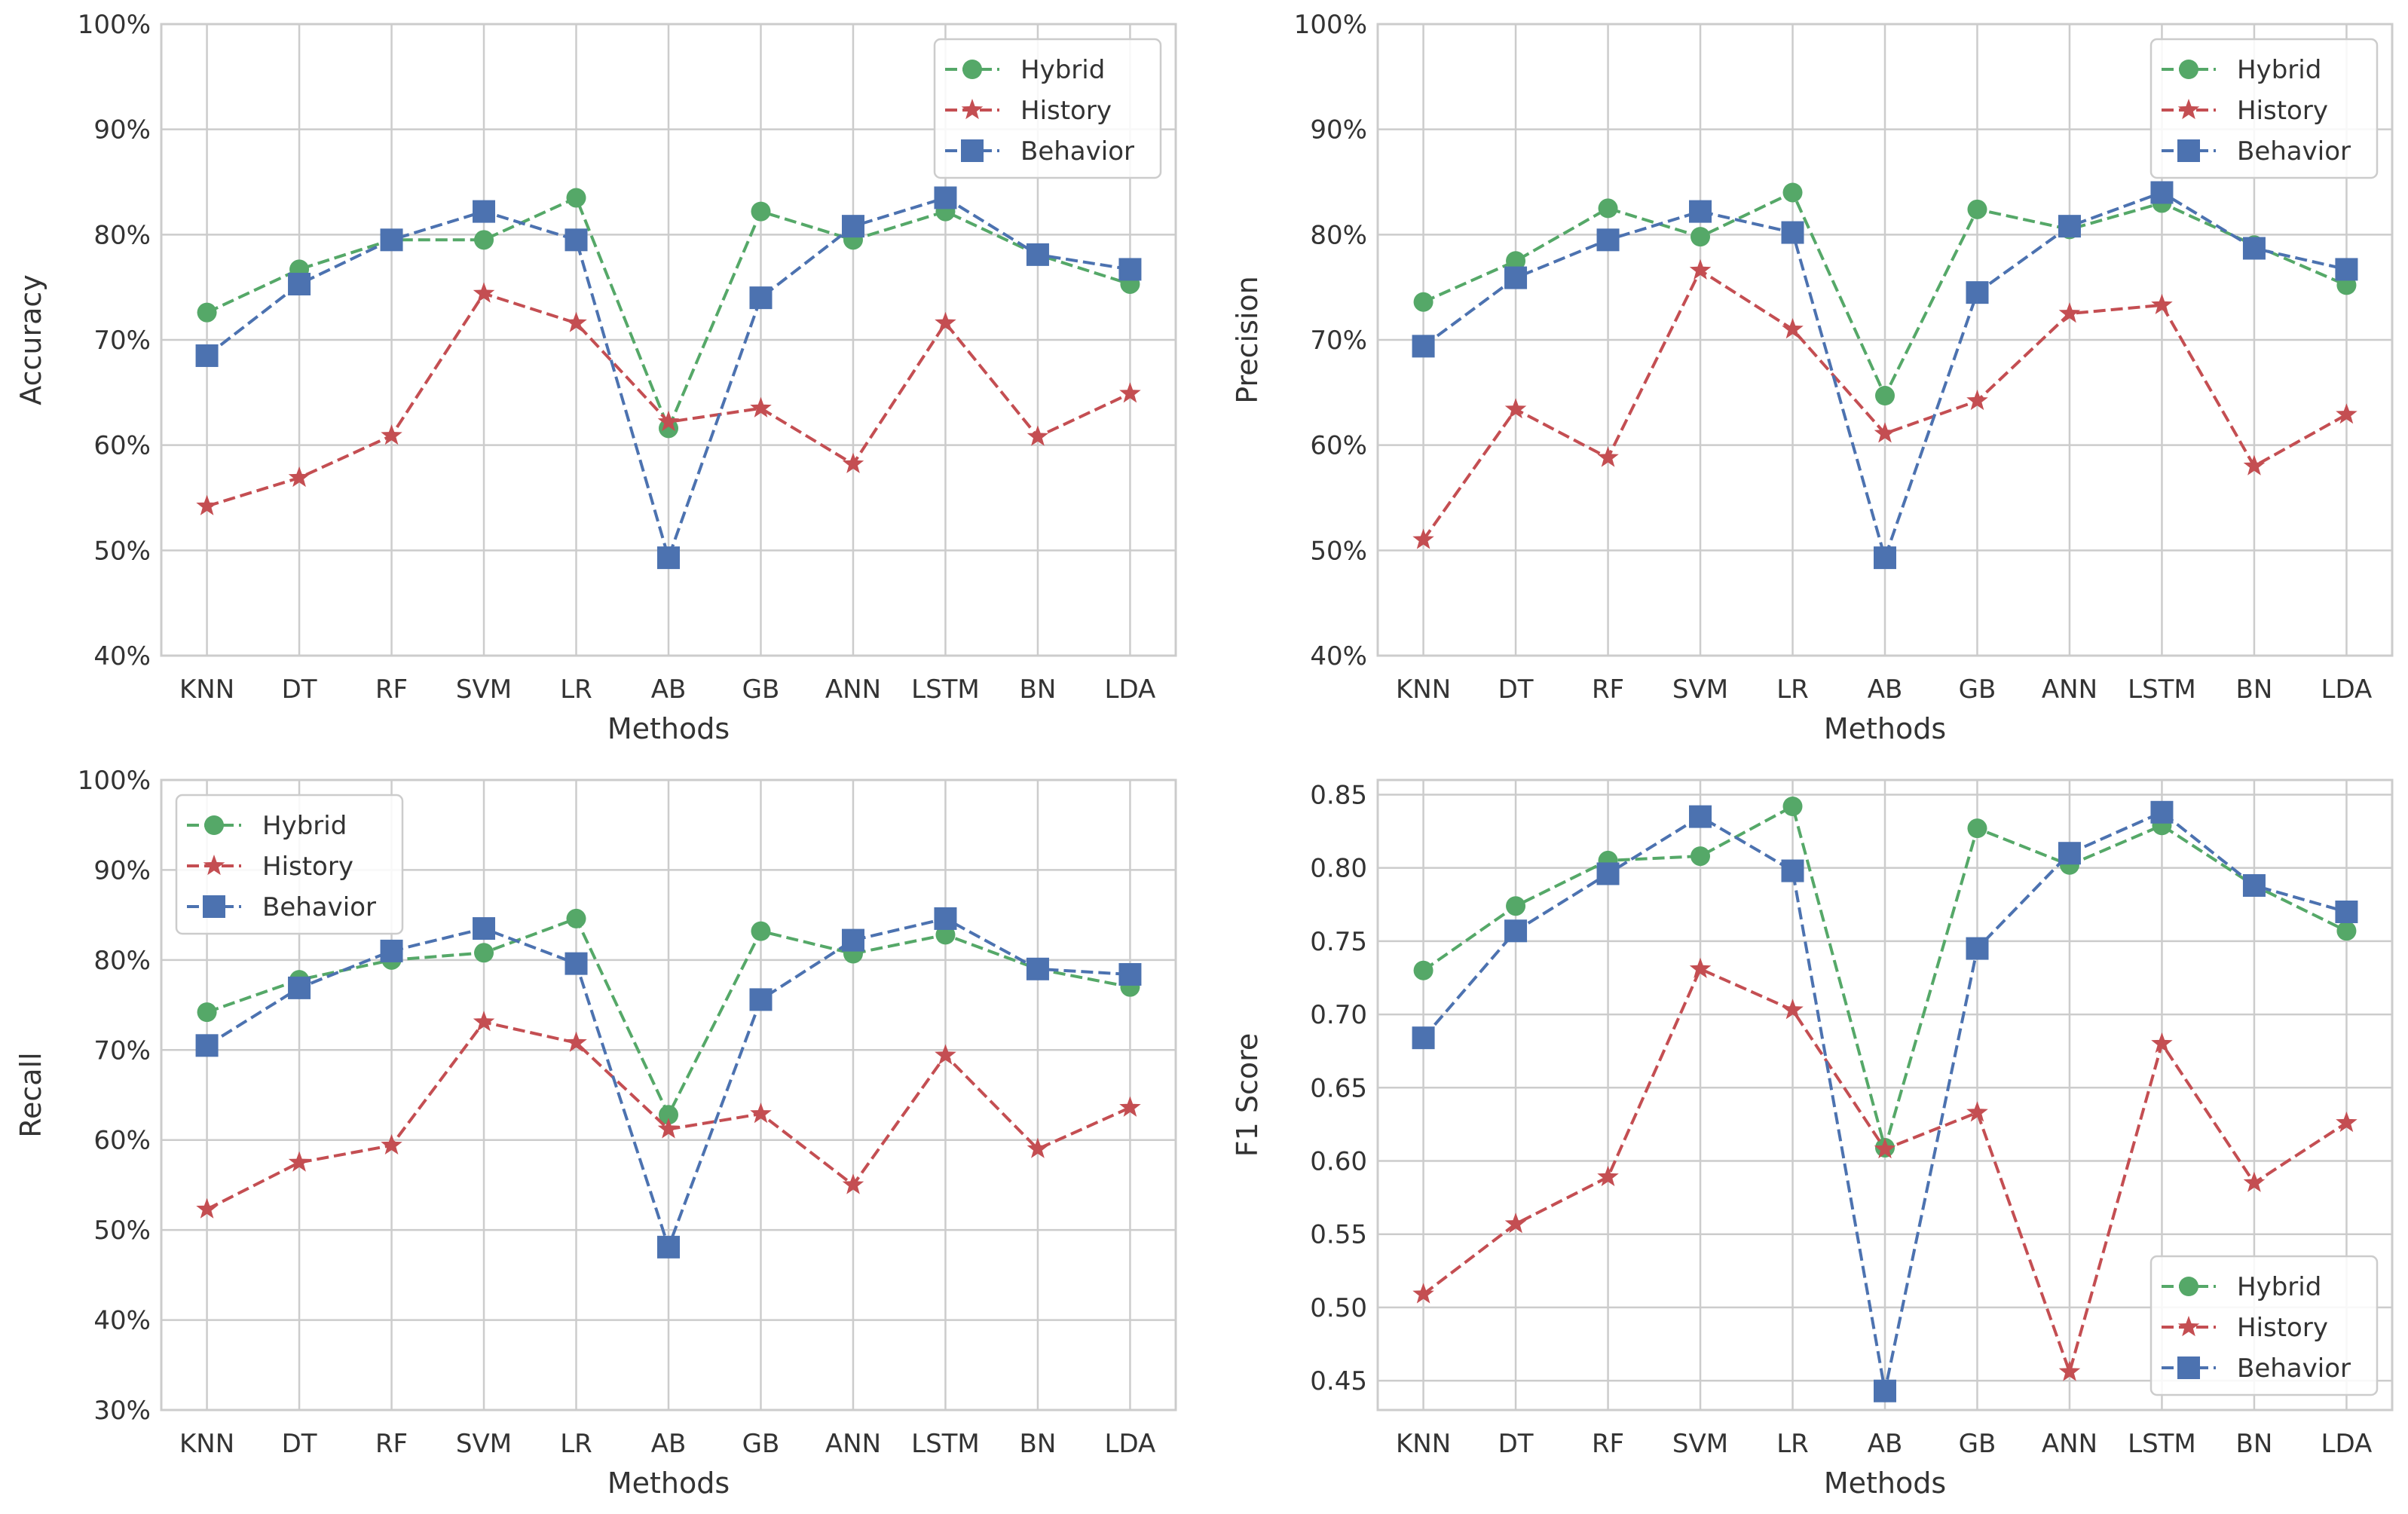 The image size is (2408, 1514). I want to click on y-tick-label: 0.60, so click(1338, 1161).